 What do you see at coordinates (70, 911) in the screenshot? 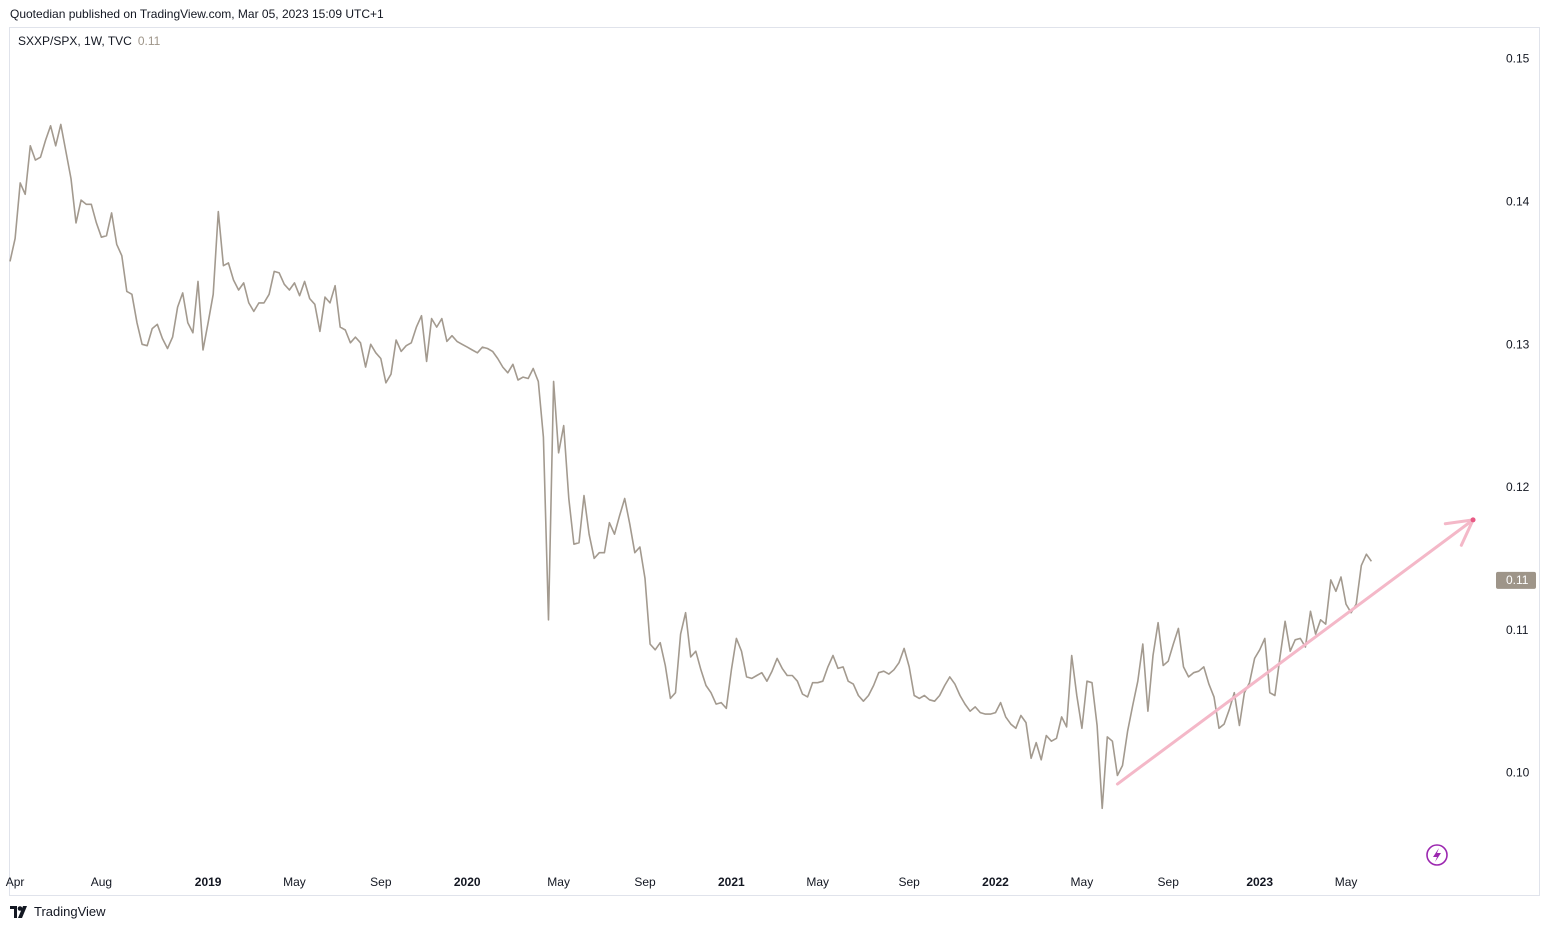
I see `tradingview-brand: TradingView` at bounding box center [70, 911].